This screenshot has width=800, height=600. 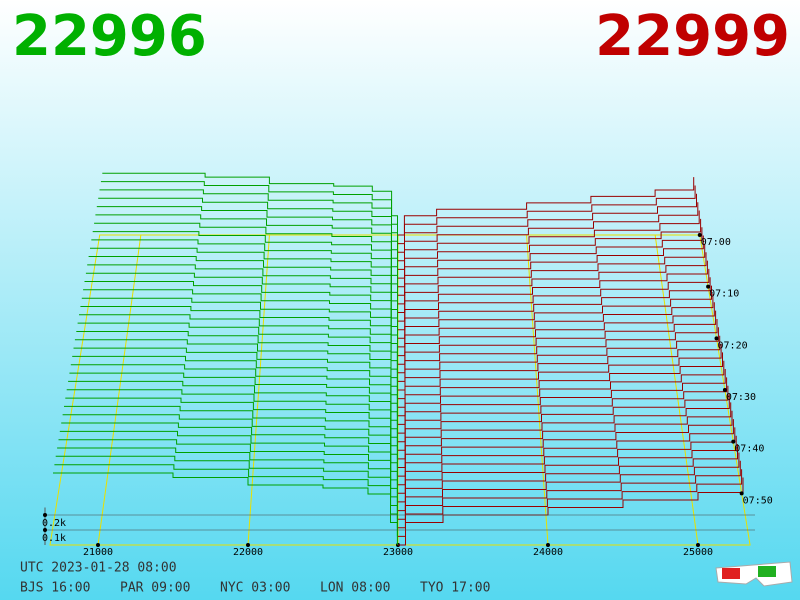 I want to click on x-tick-label: 22000, so click(x=248, y=552).